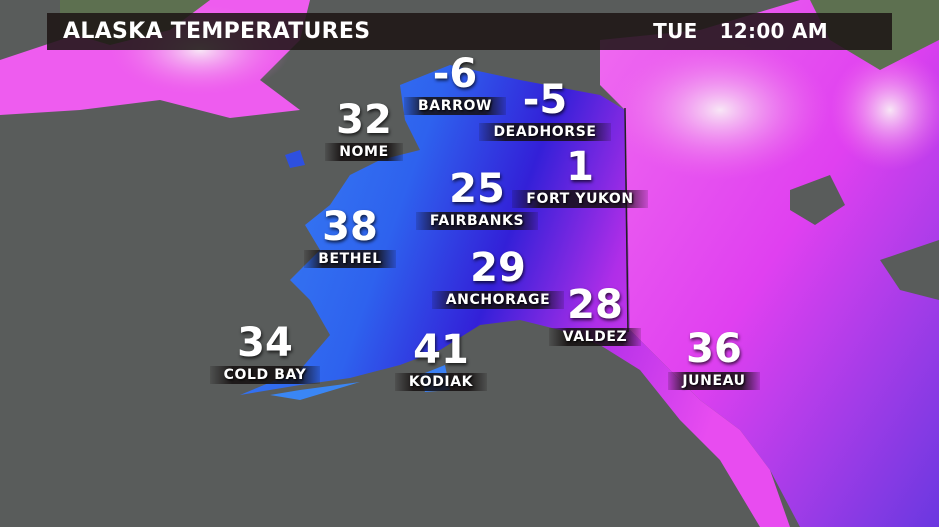  I want to click on city-fort-yukon: 1 FORT YUKON, so click(580, 177).